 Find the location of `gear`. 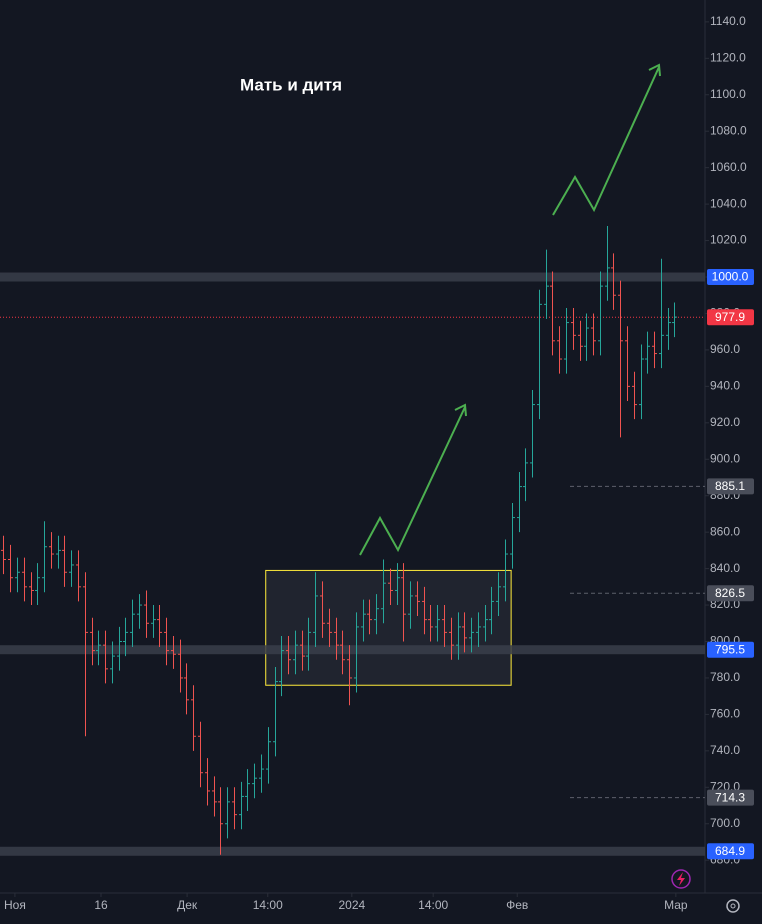

gear is located at coordinates (733, 906).